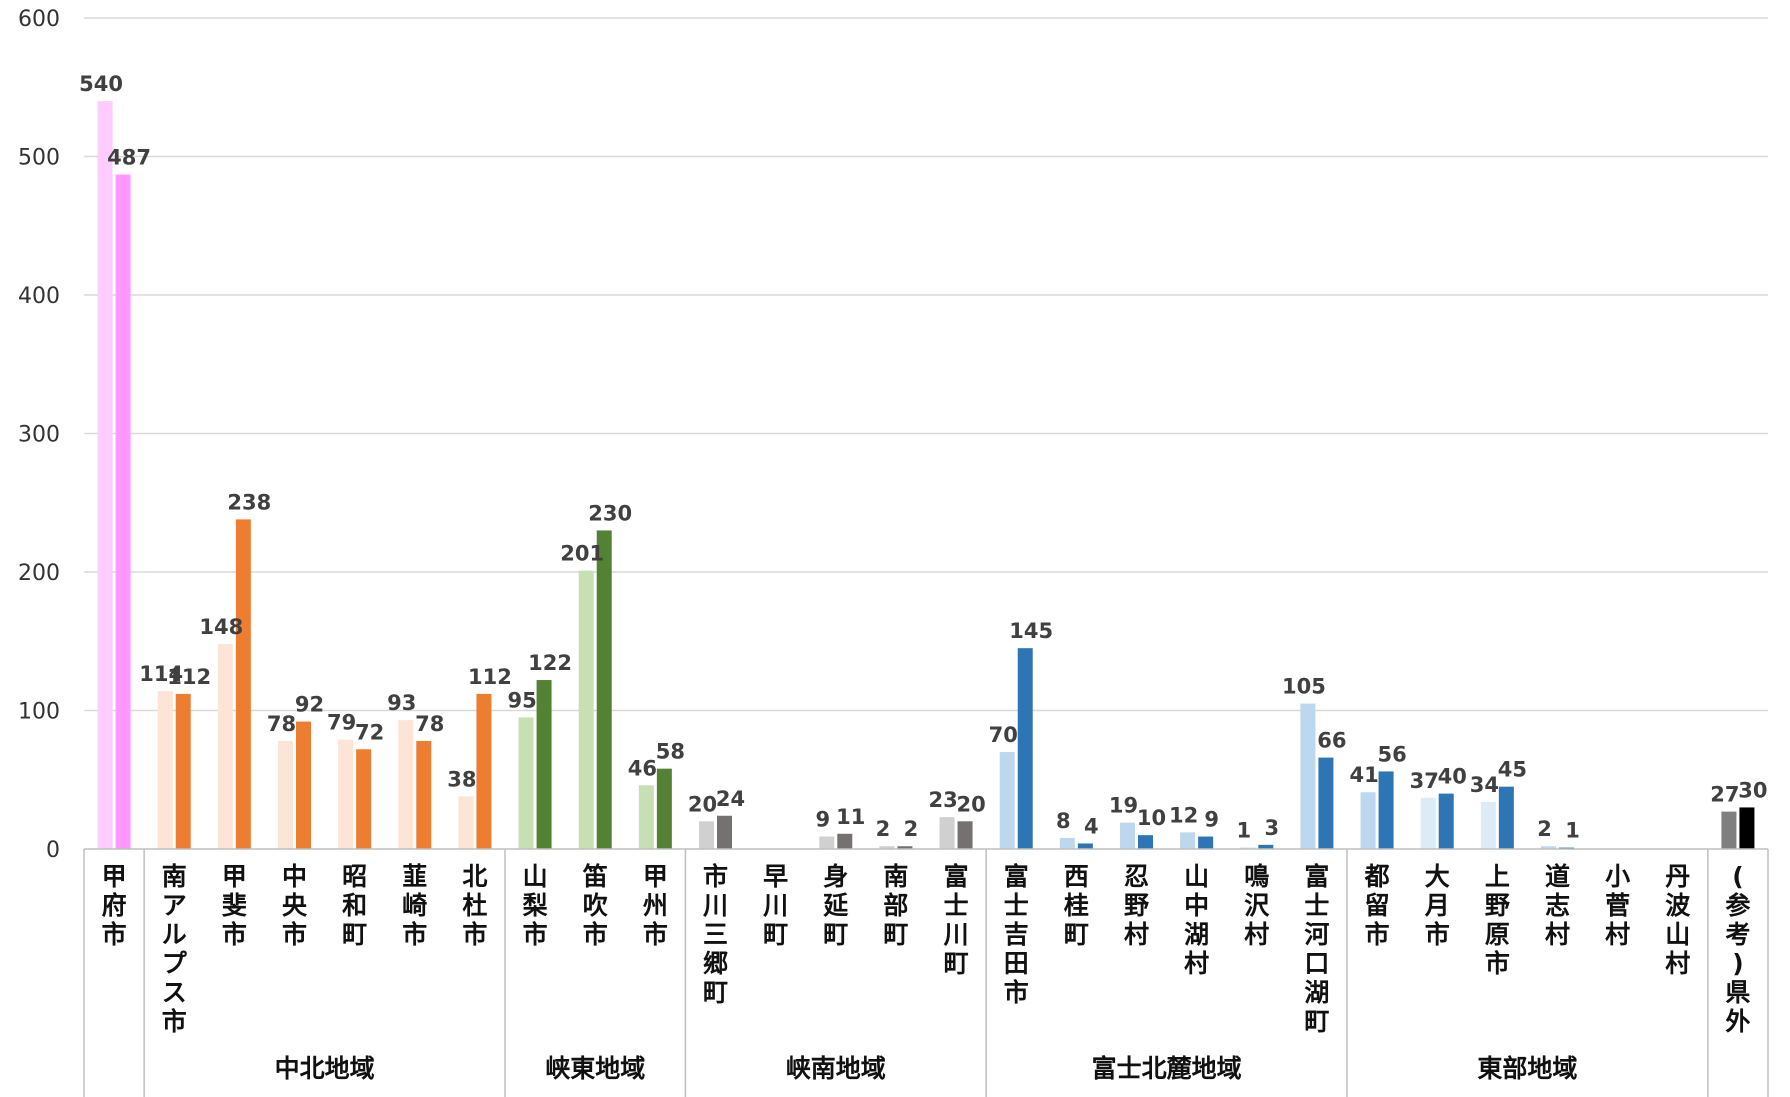  What do you see at coordinates (595, 1068) in the screenshot?
I see `region-label: 峡東地域` at bounding box center [595, 1068].